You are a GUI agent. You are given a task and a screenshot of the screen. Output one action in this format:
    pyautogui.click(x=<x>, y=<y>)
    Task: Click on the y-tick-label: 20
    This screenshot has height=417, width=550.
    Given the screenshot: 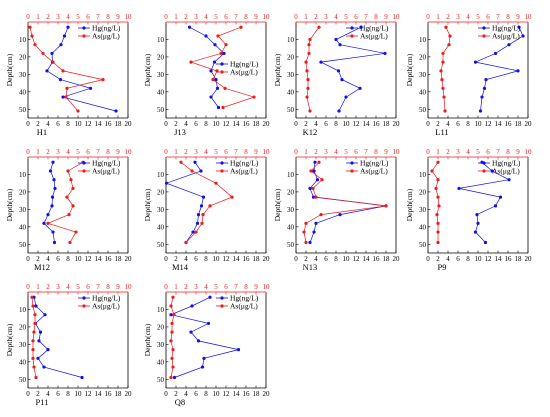 What is the action you would take?
    pyautogui.click(x=291, y=192)
    